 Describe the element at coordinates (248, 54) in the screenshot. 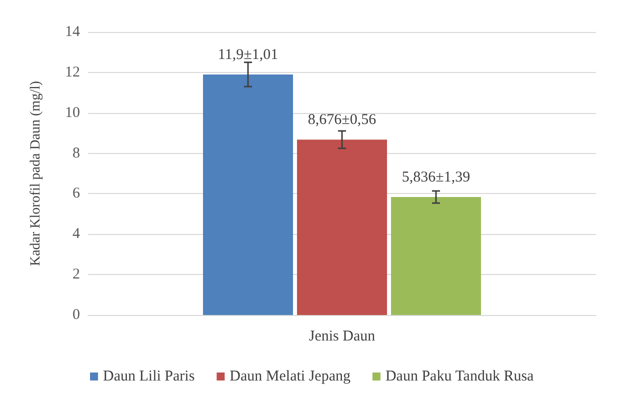

I see `data-label: 11,9±1,01` at that location.